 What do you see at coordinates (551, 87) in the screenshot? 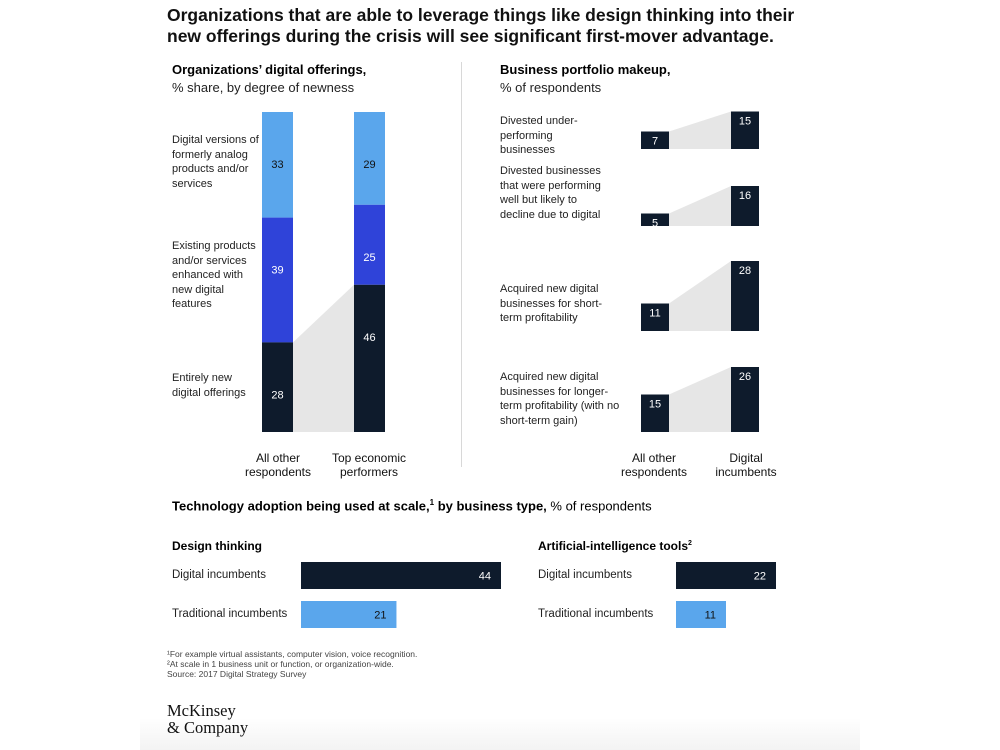
I see `right-panel-subtitle: % of respondents` at bounding box center [551, 87].